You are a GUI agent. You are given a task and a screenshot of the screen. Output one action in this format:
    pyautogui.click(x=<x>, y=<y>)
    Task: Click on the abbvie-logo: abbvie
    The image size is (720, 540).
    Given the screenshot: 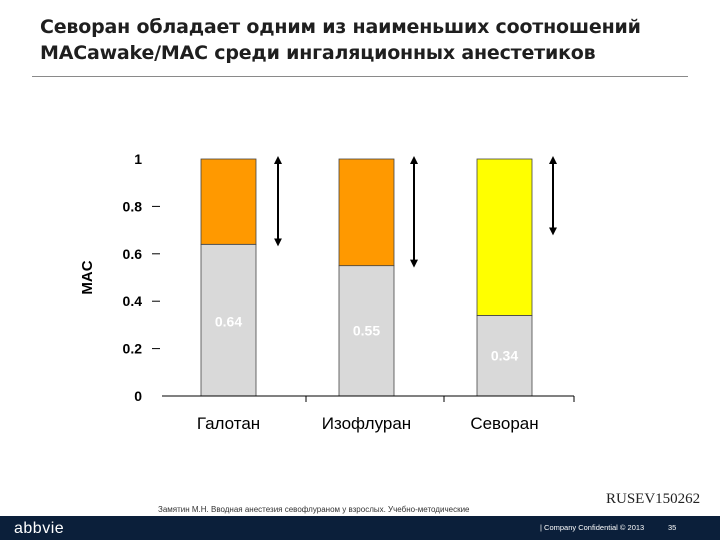 What is the action you would take?
    pyautogui.click(x=39, y=528)
    